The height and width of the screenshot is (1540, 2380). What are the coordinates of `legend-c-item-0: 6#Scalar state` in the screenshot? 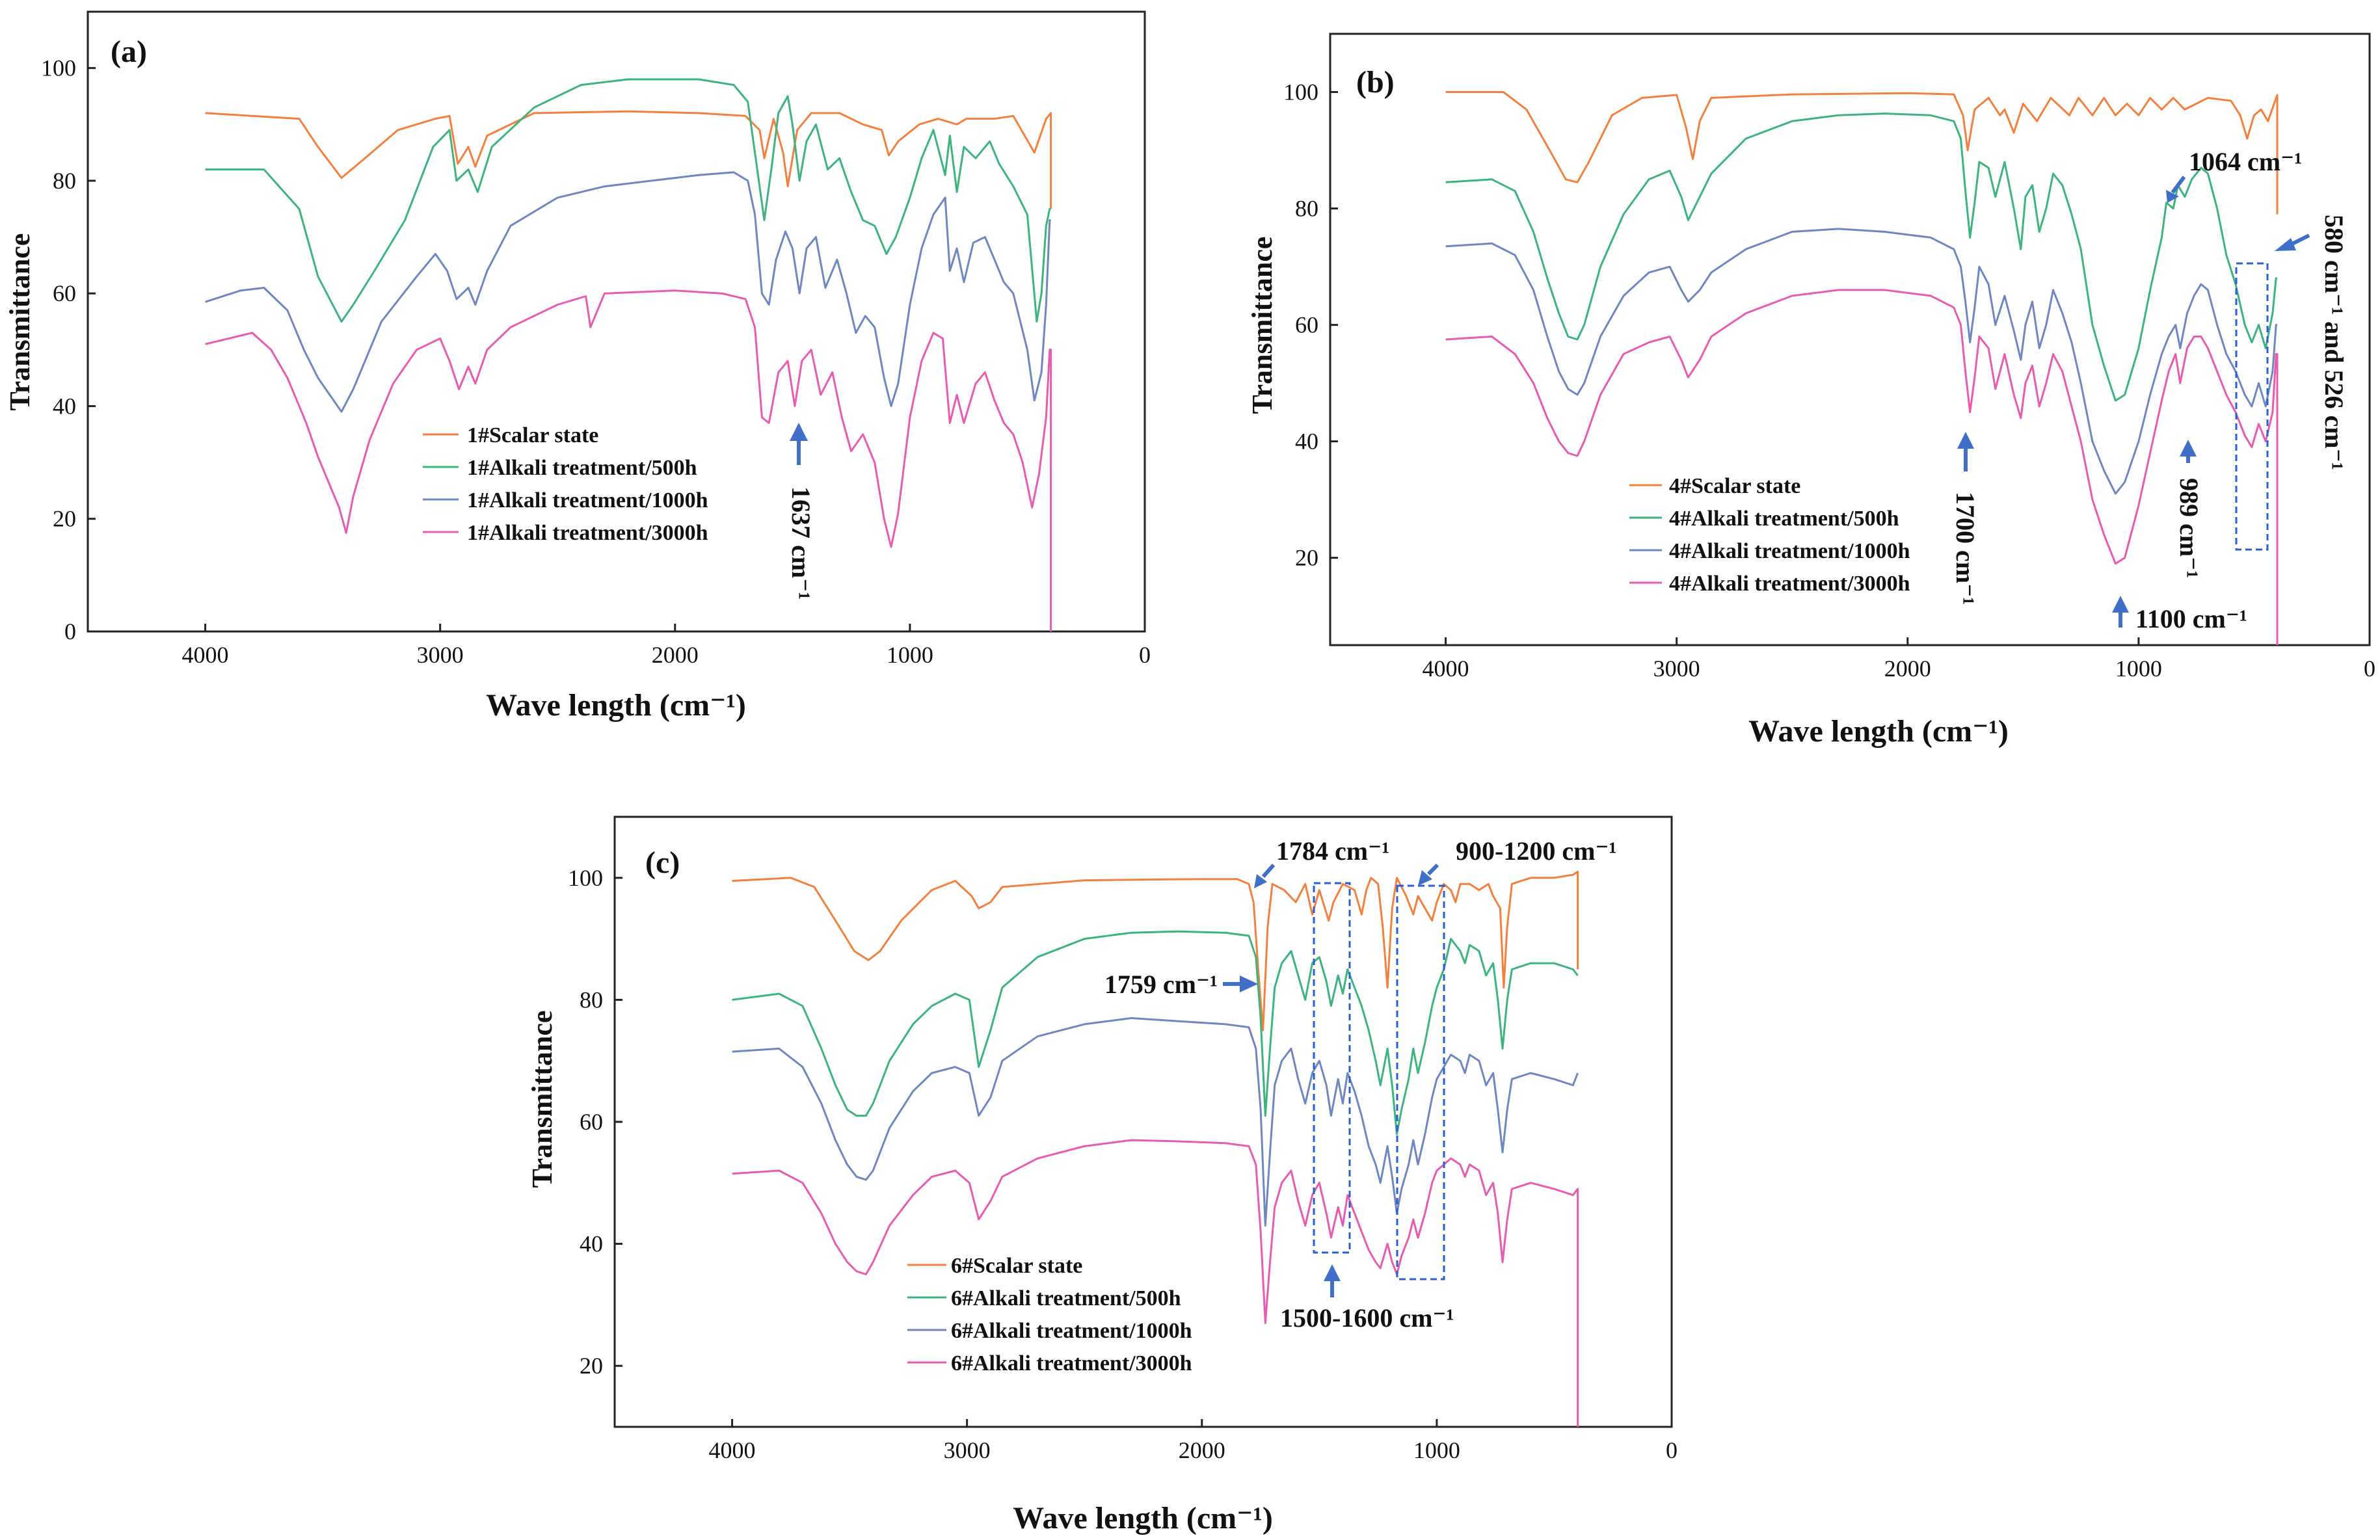 It's located at (1017, 1266).